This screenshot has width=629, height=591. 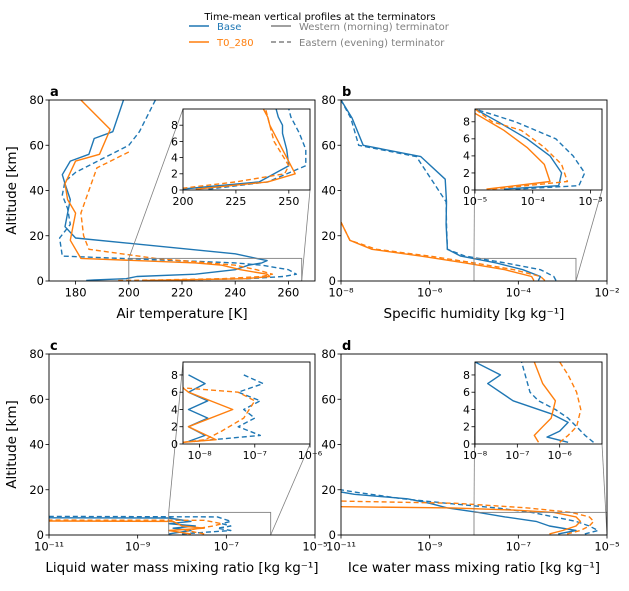 What do you see at coordinates (459, 513) in the screenshot?
I see `panel-d-series-base-western` at bounding box center [459, 513].